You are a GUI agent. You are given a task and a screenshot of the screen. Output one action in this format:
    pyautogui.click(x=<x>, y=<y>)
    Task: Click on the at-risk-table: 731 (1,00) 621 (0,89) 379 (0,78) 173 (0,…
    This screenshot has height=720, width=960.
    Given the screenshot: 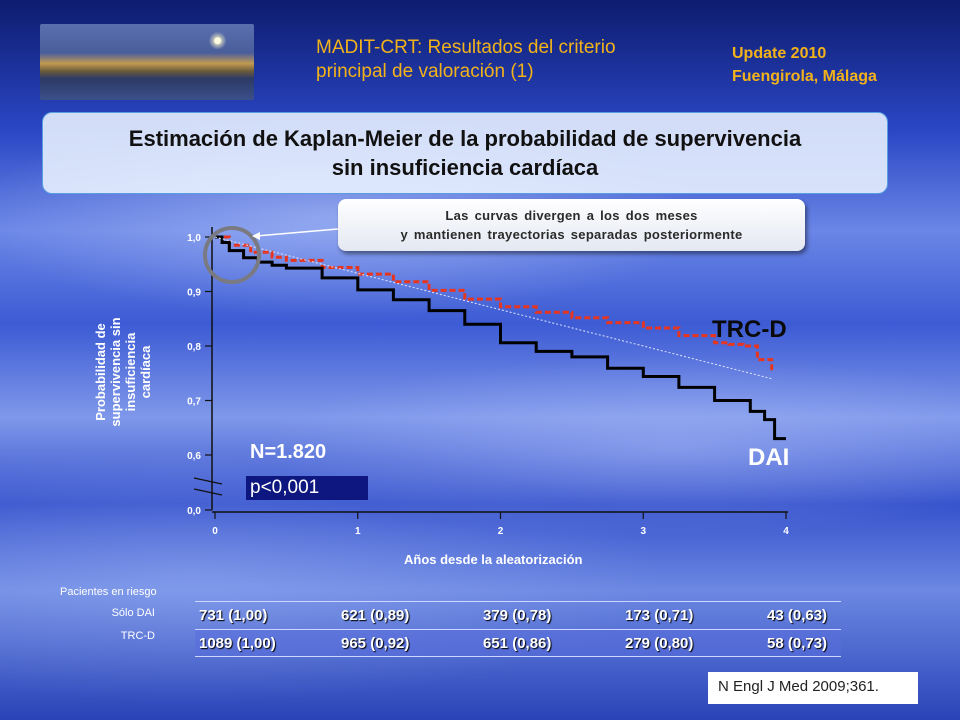 What is the action you would take?
    pyautogui.click(x=518, y=629)
    